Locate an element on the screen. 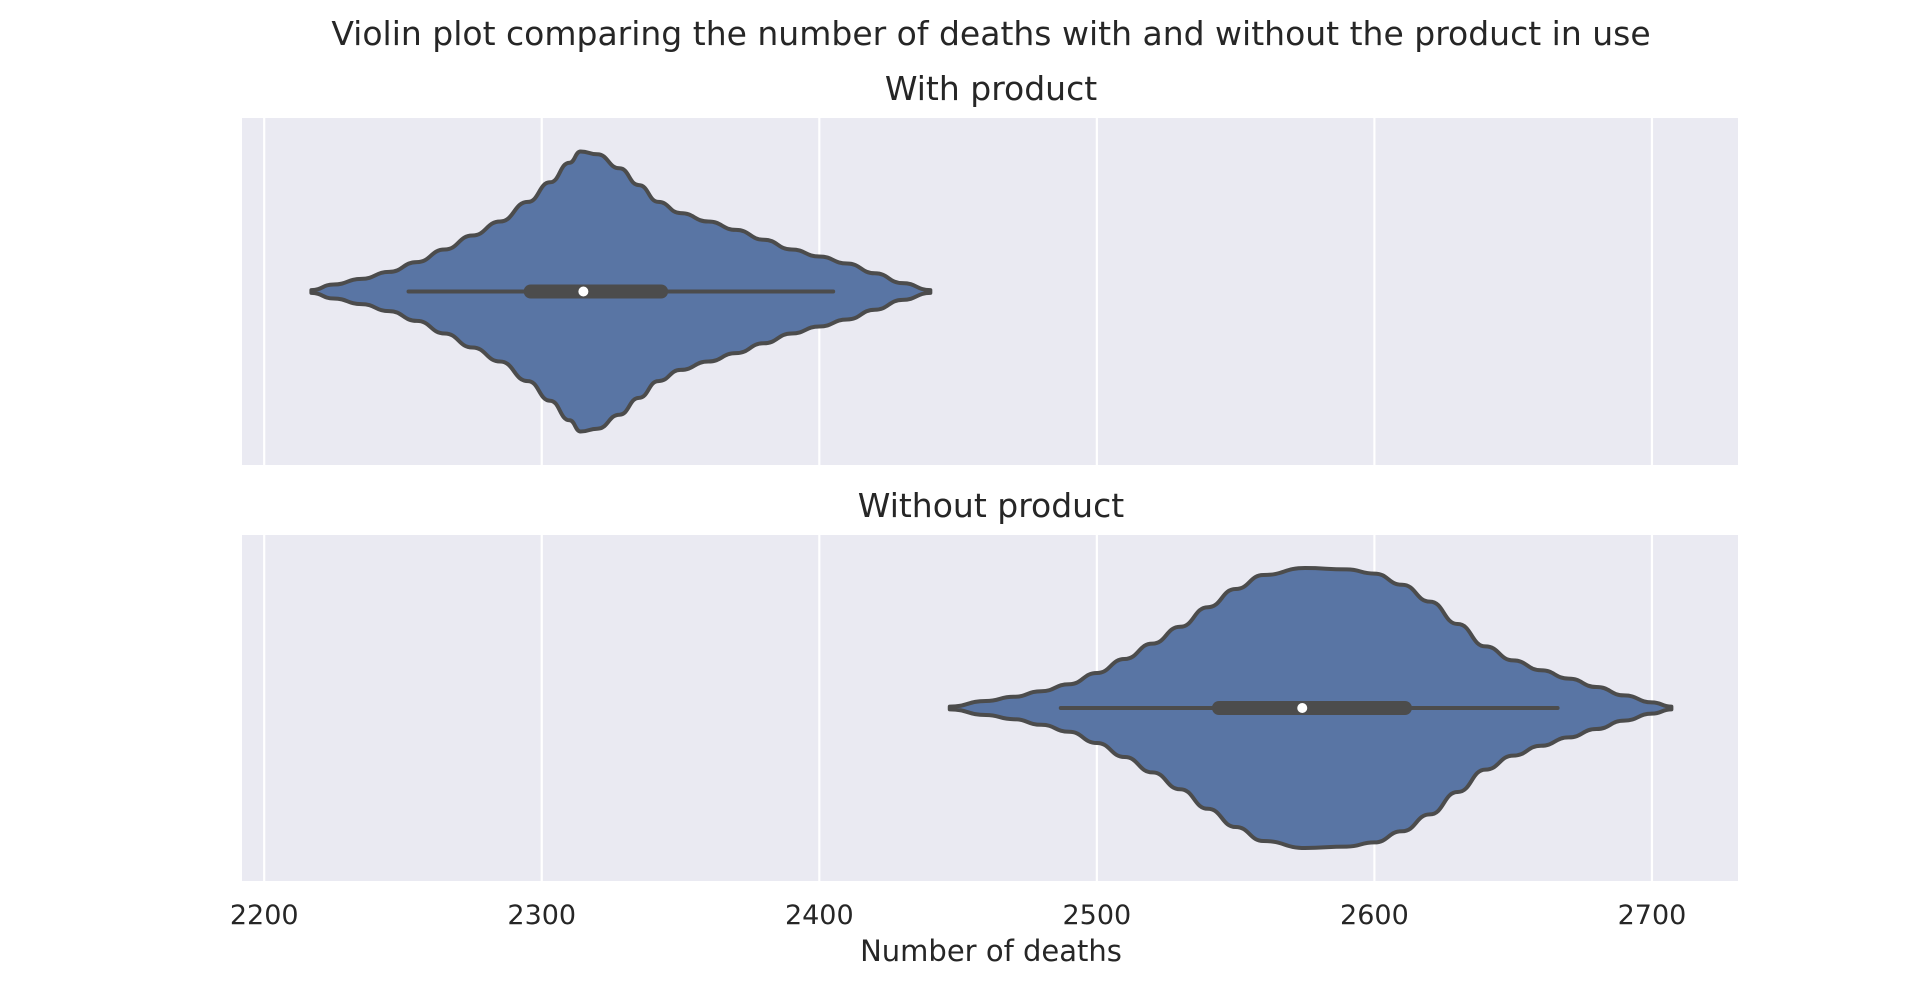  x-tick-label-2600: 2600 is located at coordinates (1374, 915).